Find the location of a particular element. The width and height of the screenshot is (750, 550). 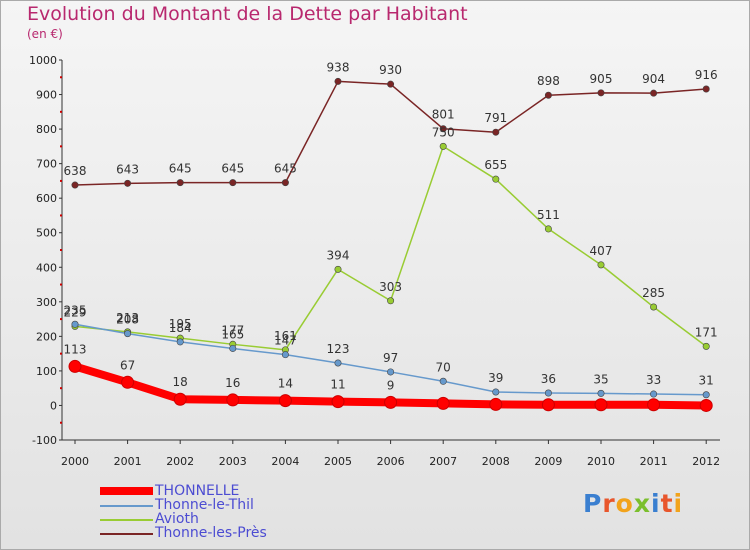

data-label: 165 is located at coordinates (232, 334).